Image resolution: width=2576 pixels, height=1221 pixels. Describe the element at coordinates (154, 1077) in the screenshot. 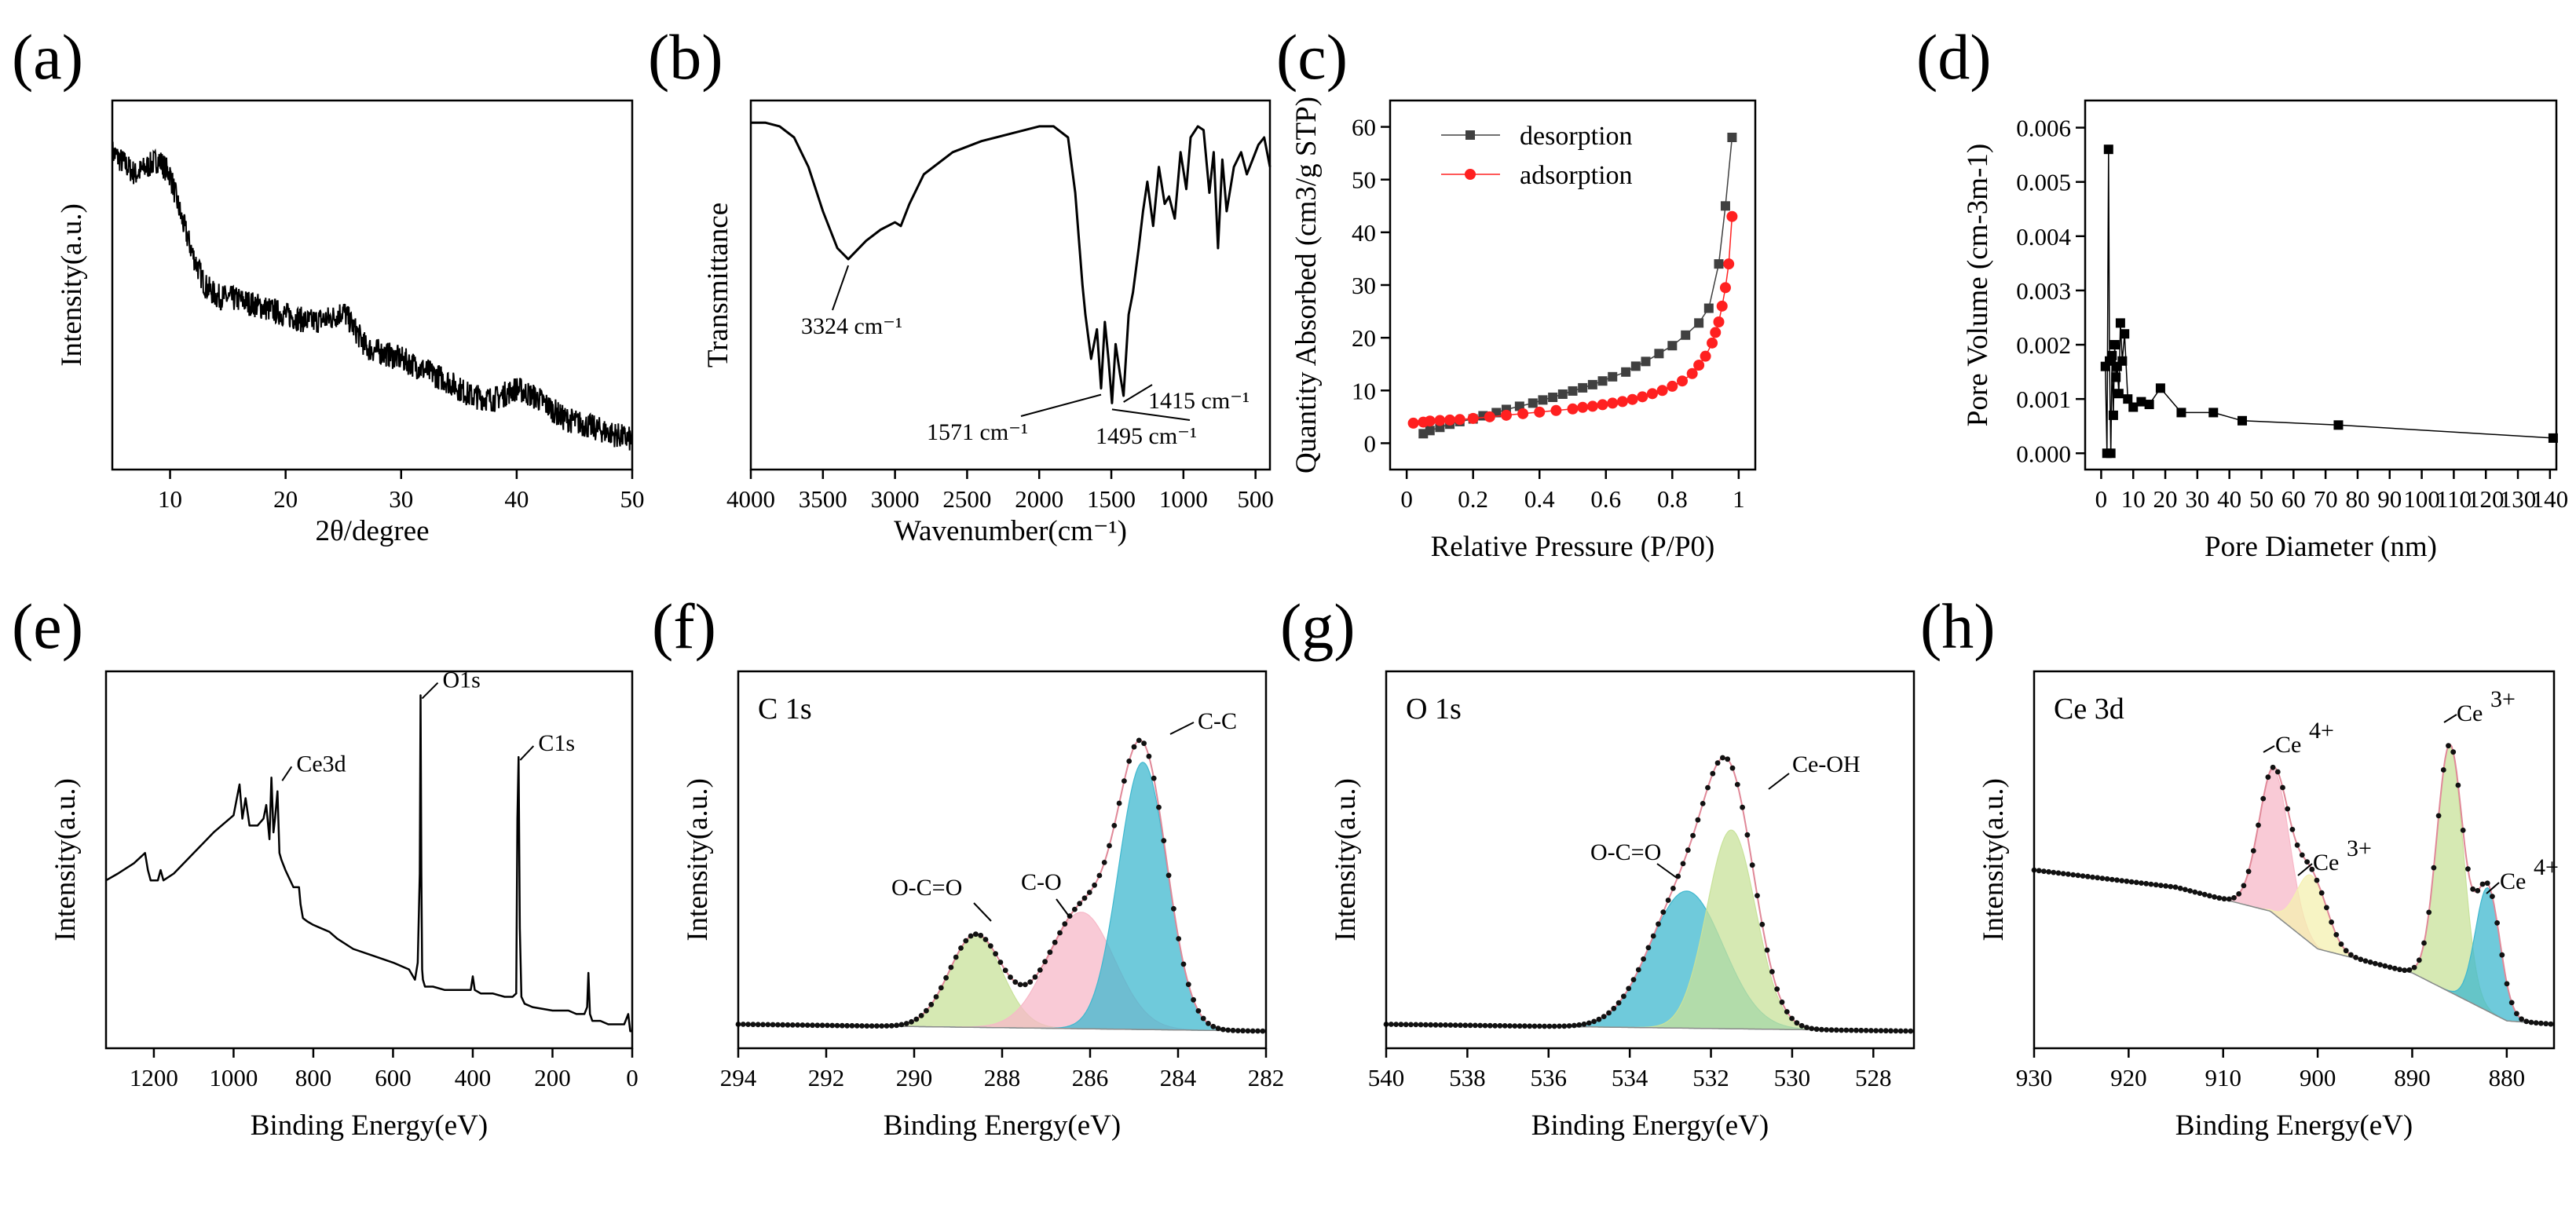

I see `x-tick-label: 1200` at that location.